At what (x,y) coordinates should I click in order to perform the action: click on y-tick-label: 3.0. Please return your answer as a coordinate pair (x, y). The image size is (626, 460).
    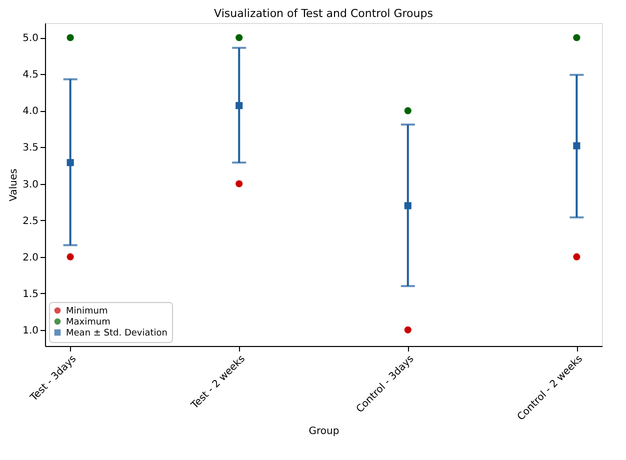
    Looking at the image, I should click on (30, 184).